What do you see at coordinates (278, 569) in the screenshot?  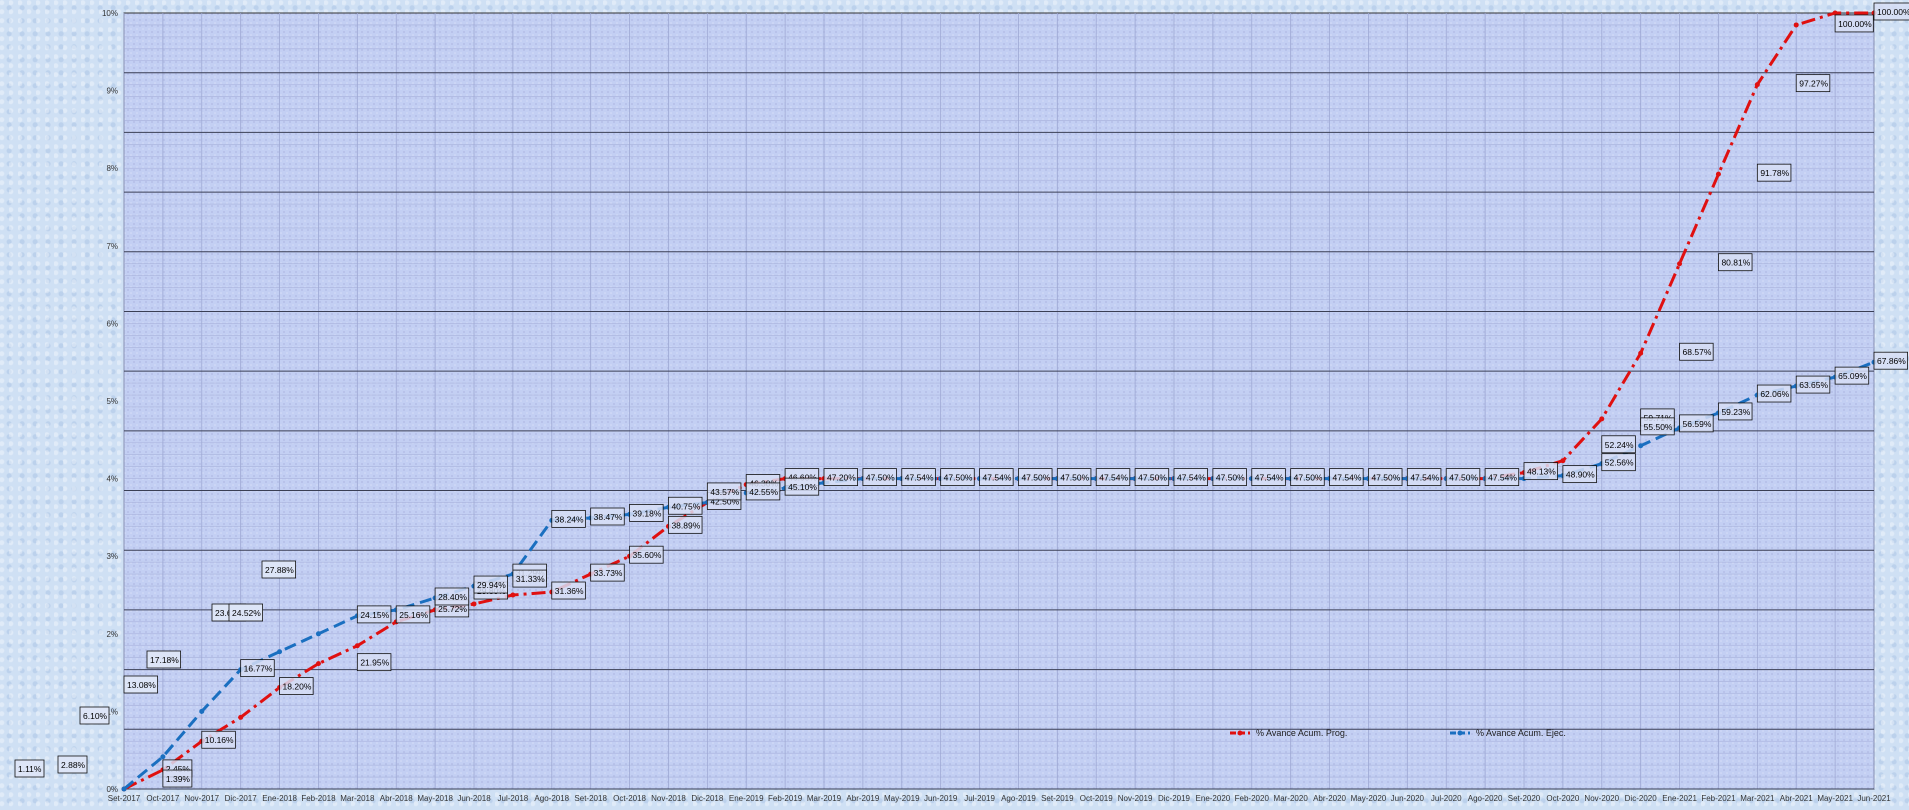 I see `outside-label: 27.88%` at bounding box center [278, 569].